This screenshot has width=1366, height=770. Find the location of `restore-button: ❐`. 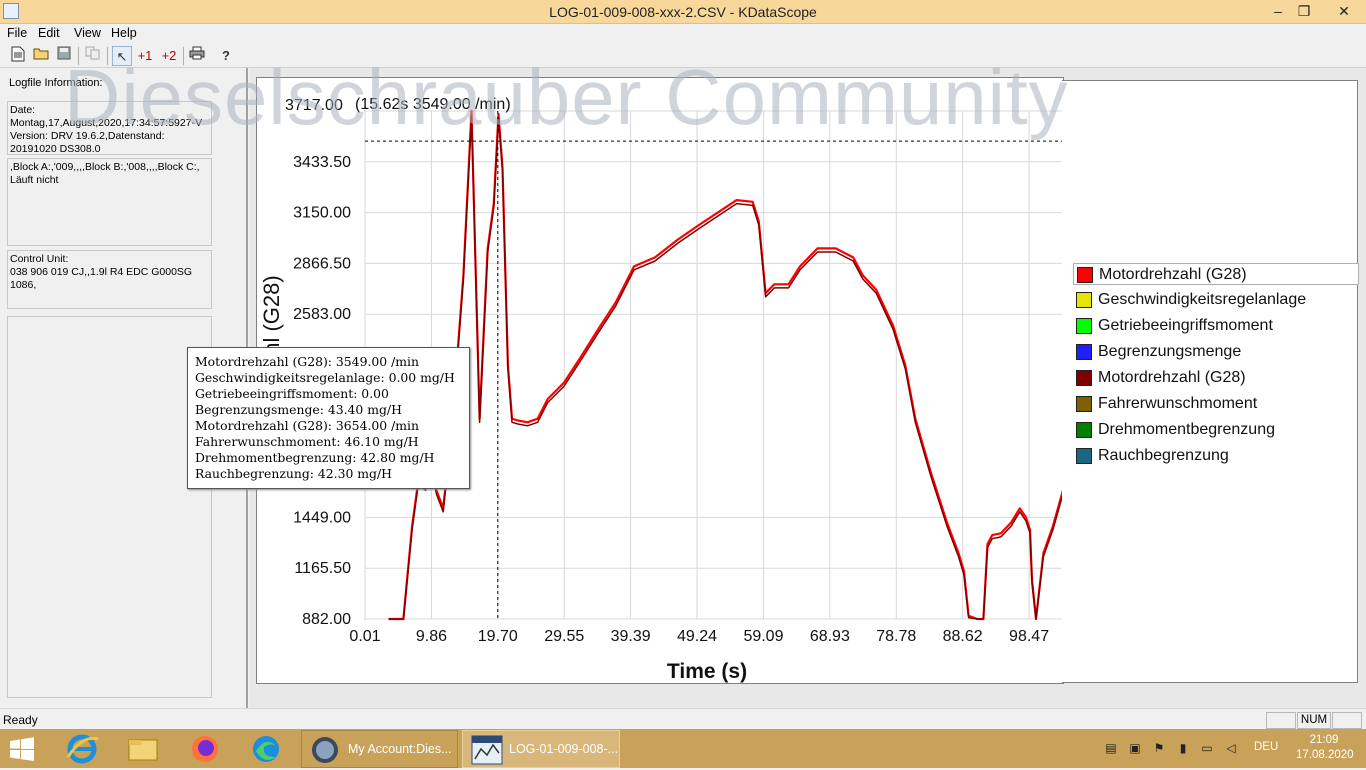

restore-button: ❐ is located at coordinates (1304, 11).